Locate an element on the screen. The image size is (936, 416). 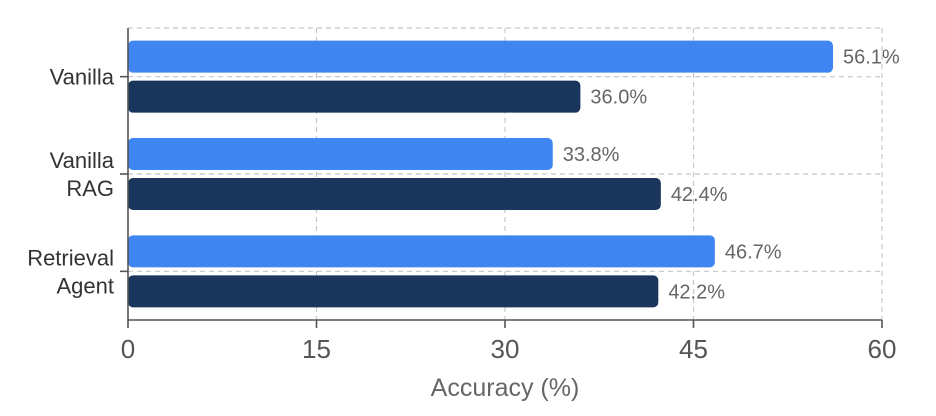
data-label: 33.8% is located at coordinates (591, 155).